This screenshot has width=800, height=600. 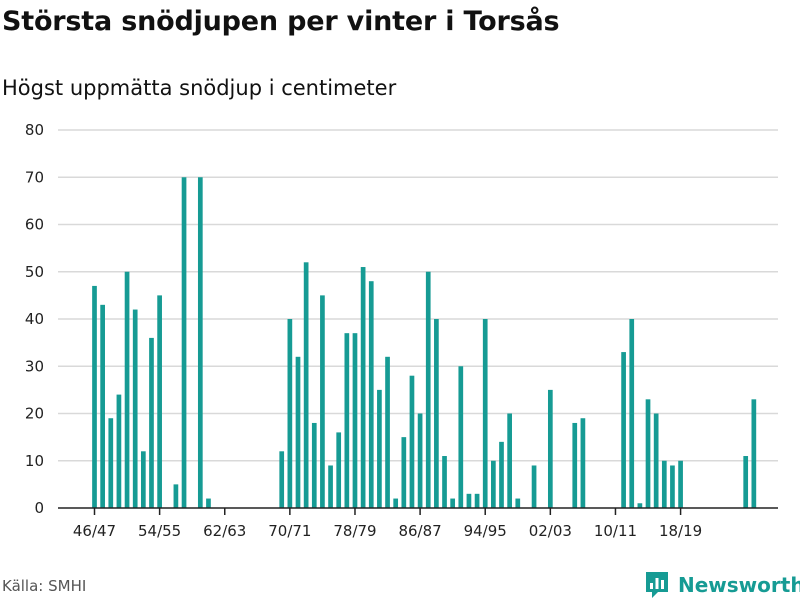 What do you see at coordinates (534, 486) in the screenshot?
I see `bar-00/01` at bounding box center [534, 486].